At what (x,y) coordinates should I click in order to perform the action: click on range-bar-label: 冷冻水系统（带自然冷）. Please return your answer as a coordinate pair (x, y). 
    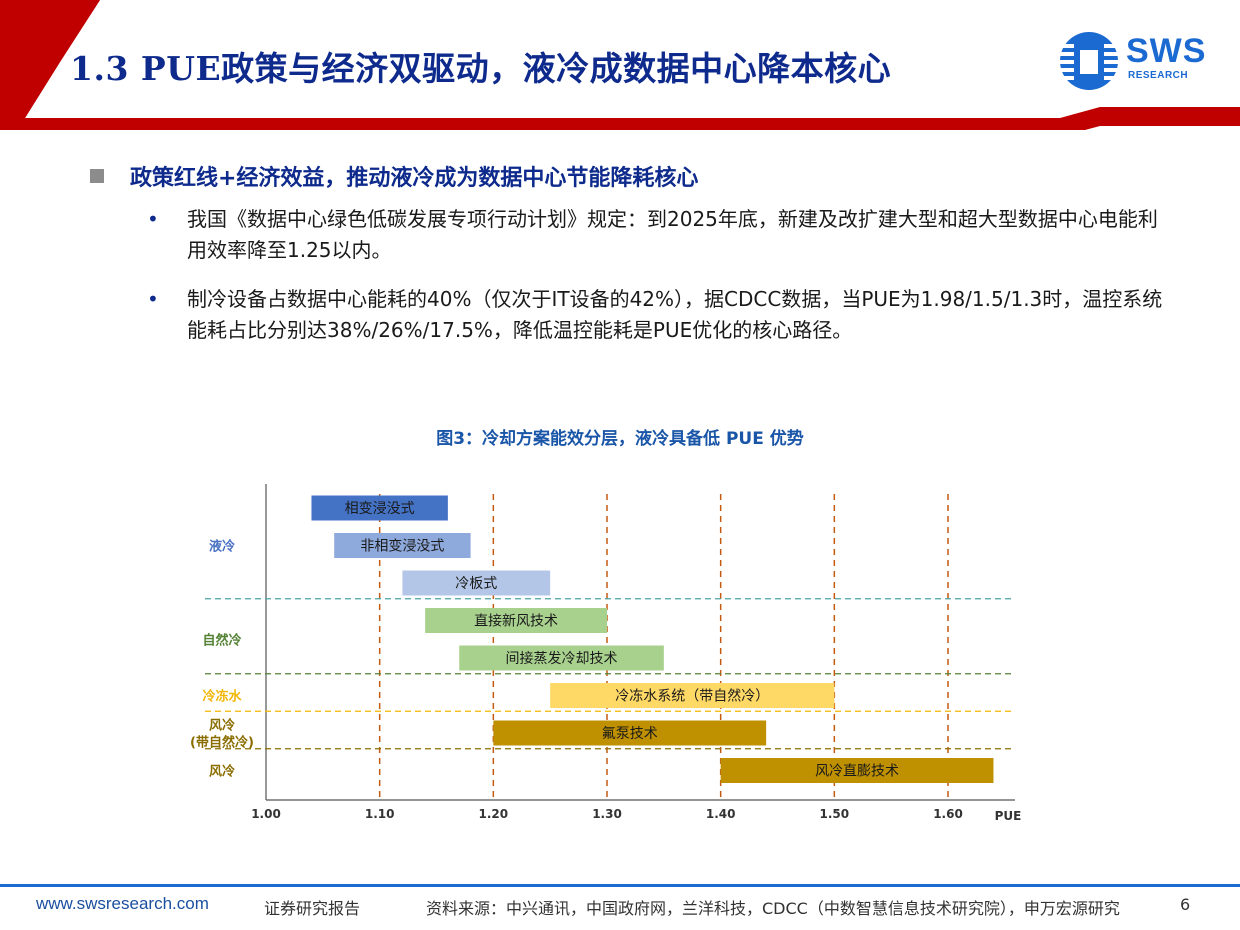
    Looking at the image, I should click on (692, 696).